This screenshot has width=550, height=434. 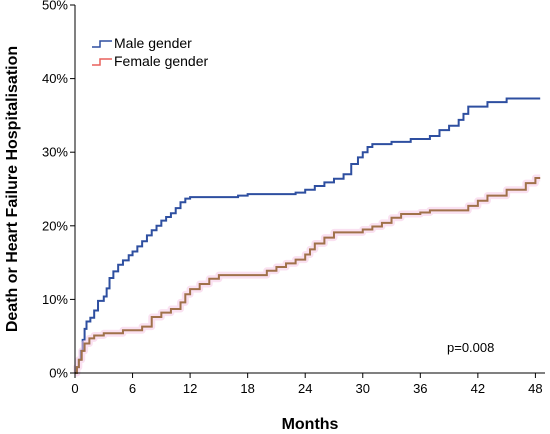 What do you see at coordinates (420, 388) in the screenshot?
I see `x-tick-label: 36` at bounding box center [420, 388].